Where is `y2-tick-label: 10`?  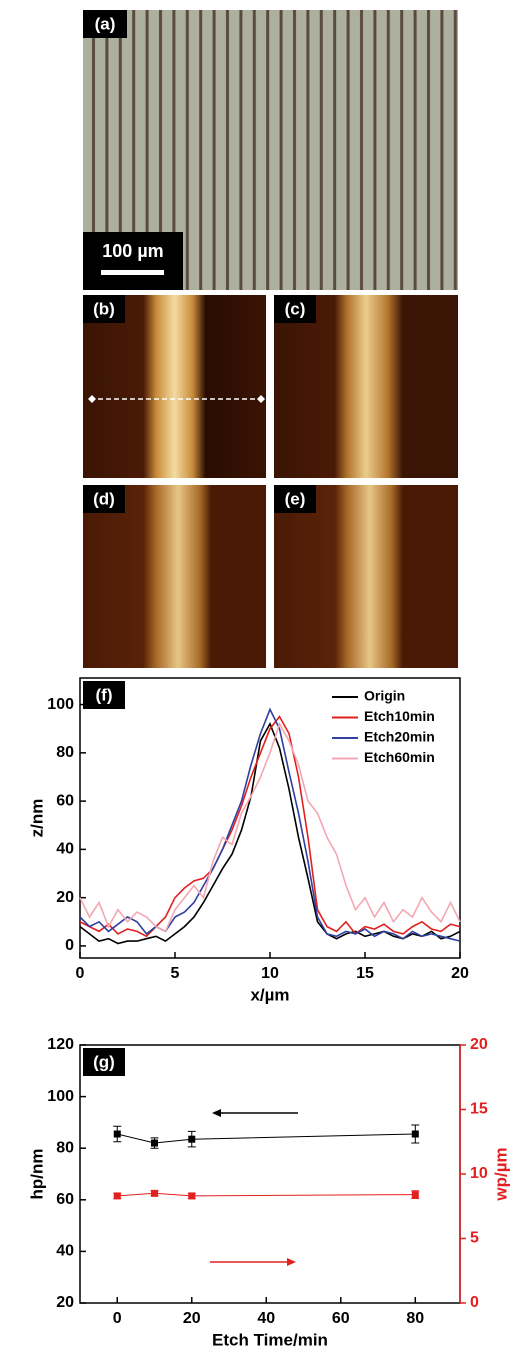 y2-tick-label: 10 is located at coordinates (479, 1173).